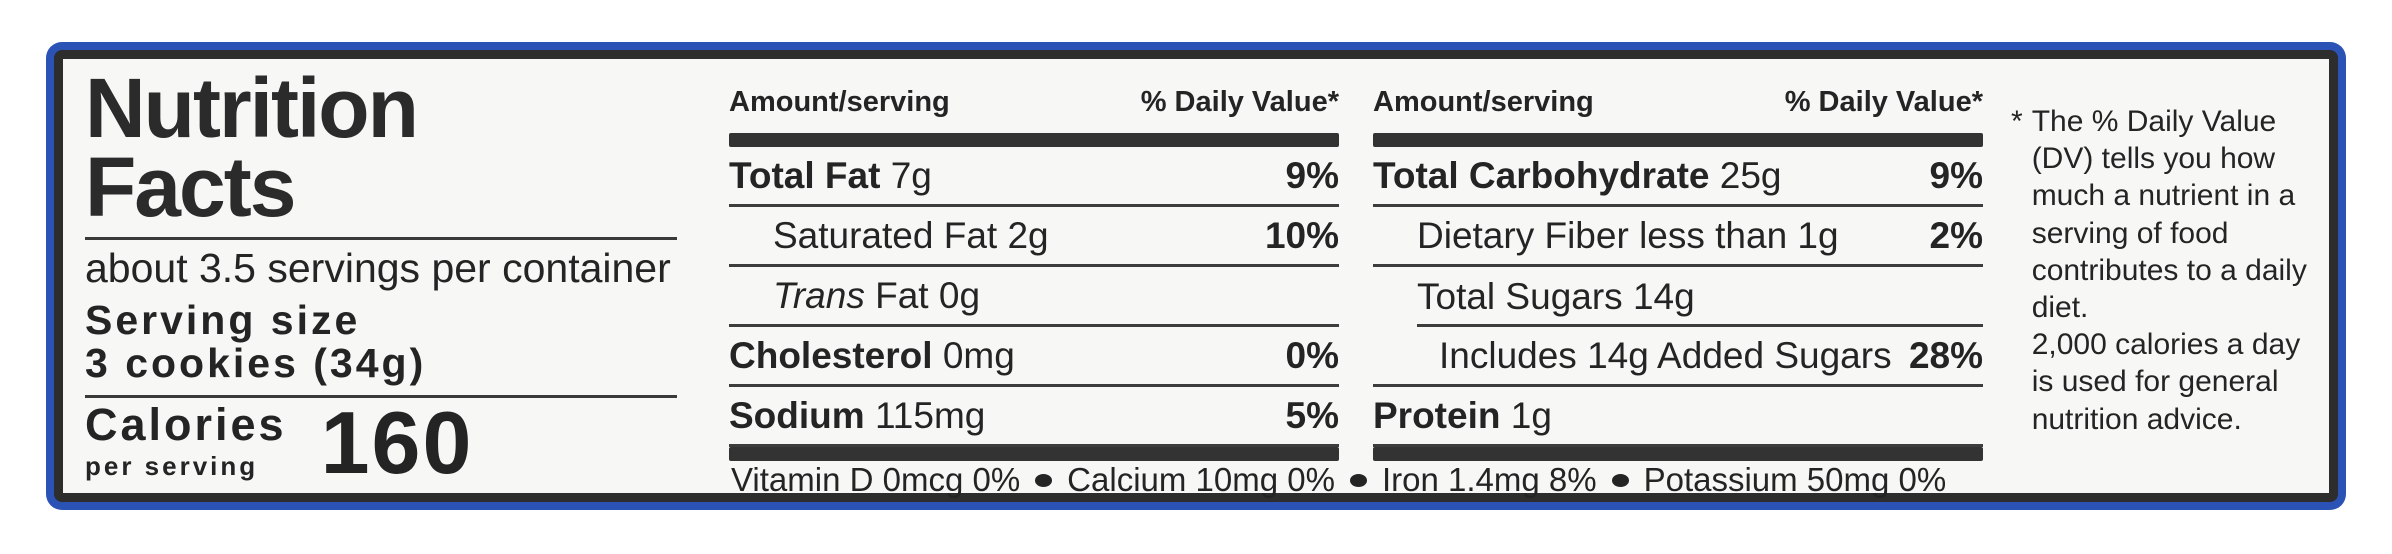  What do you see at coordinates (1795, 479) in the screenshot?
I see `micronutrient-potassium: Potassium 50mg 0%` at bounding box center [1795, 479].